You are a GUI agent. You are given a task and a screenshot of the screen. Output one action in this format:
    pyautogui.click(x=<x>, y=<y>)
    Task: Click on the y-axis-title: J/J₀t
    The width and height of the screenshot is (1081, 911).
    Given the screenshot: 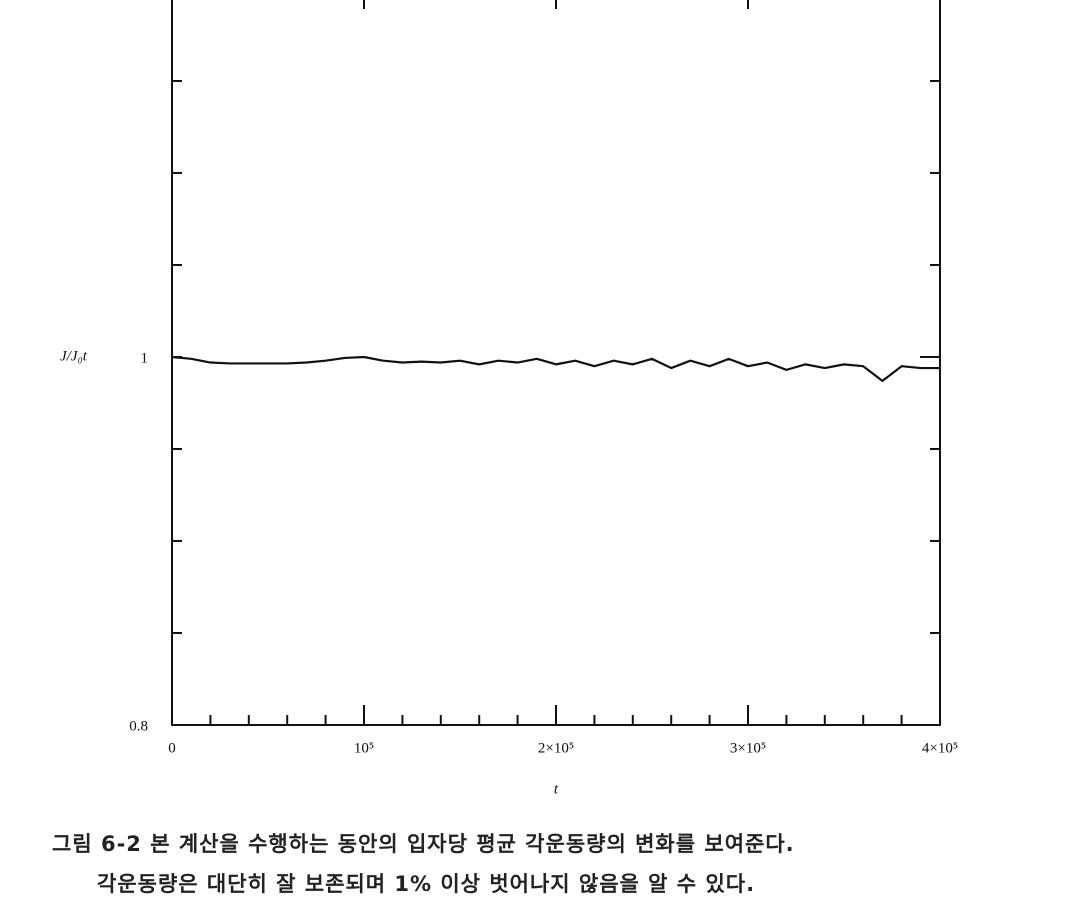 What is the action you would take?
    pyautogui.click(x=74, y=356)
    